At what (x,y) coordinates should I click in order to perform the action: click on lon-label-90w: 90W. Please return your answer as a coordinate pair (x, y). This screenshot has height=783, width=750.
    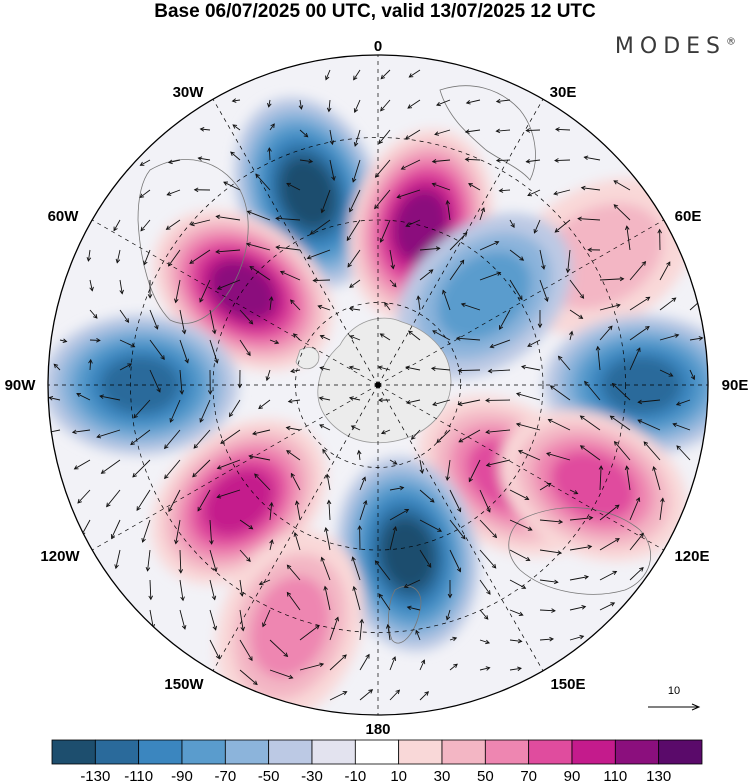
    Looking at the image, I should click on (21, 385).